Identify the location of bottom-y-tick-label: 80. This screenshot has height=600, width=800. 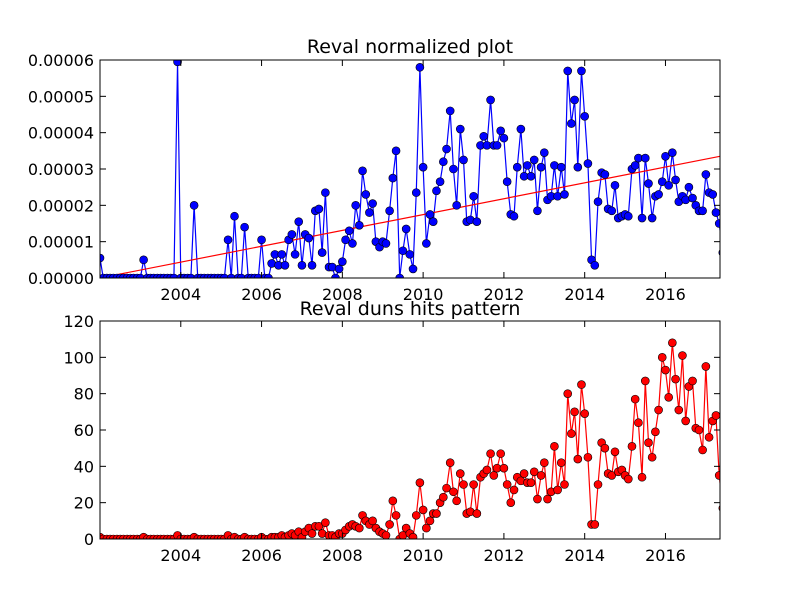
(84, 394).